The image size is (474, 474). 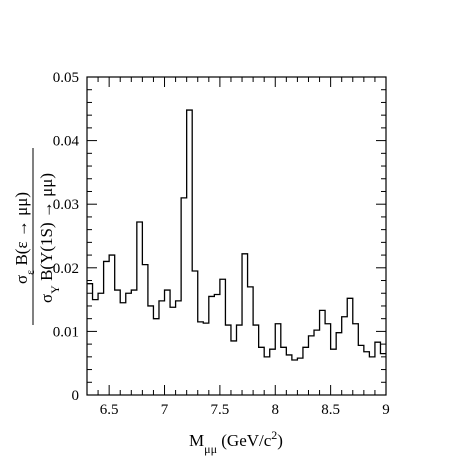 I want to click on x-tick-labels: 6.5 7 7.5 8 8.5 9, so click(x=245, y=410).